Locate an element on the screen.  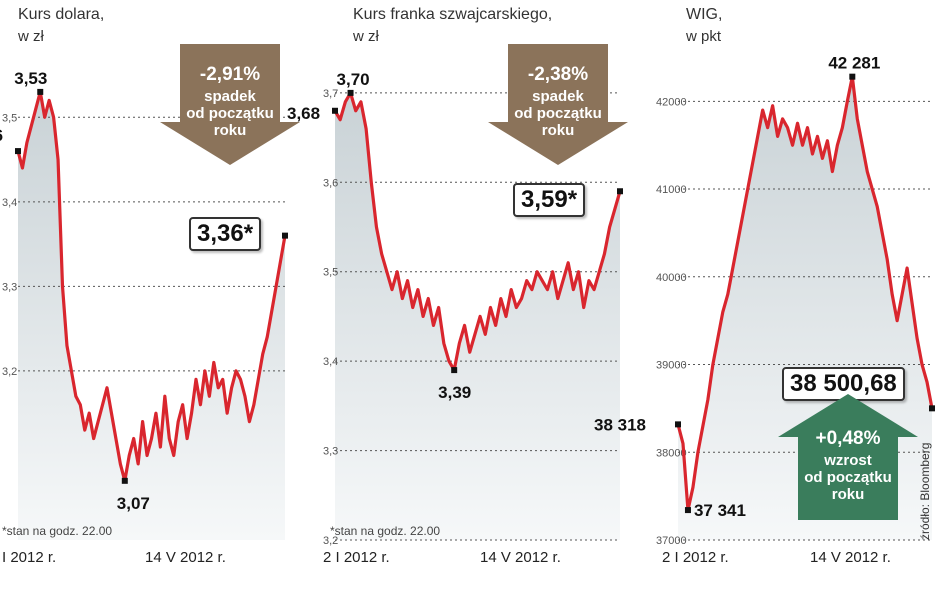
chf-change-line1: spadek is located at coordinates (558, 96).